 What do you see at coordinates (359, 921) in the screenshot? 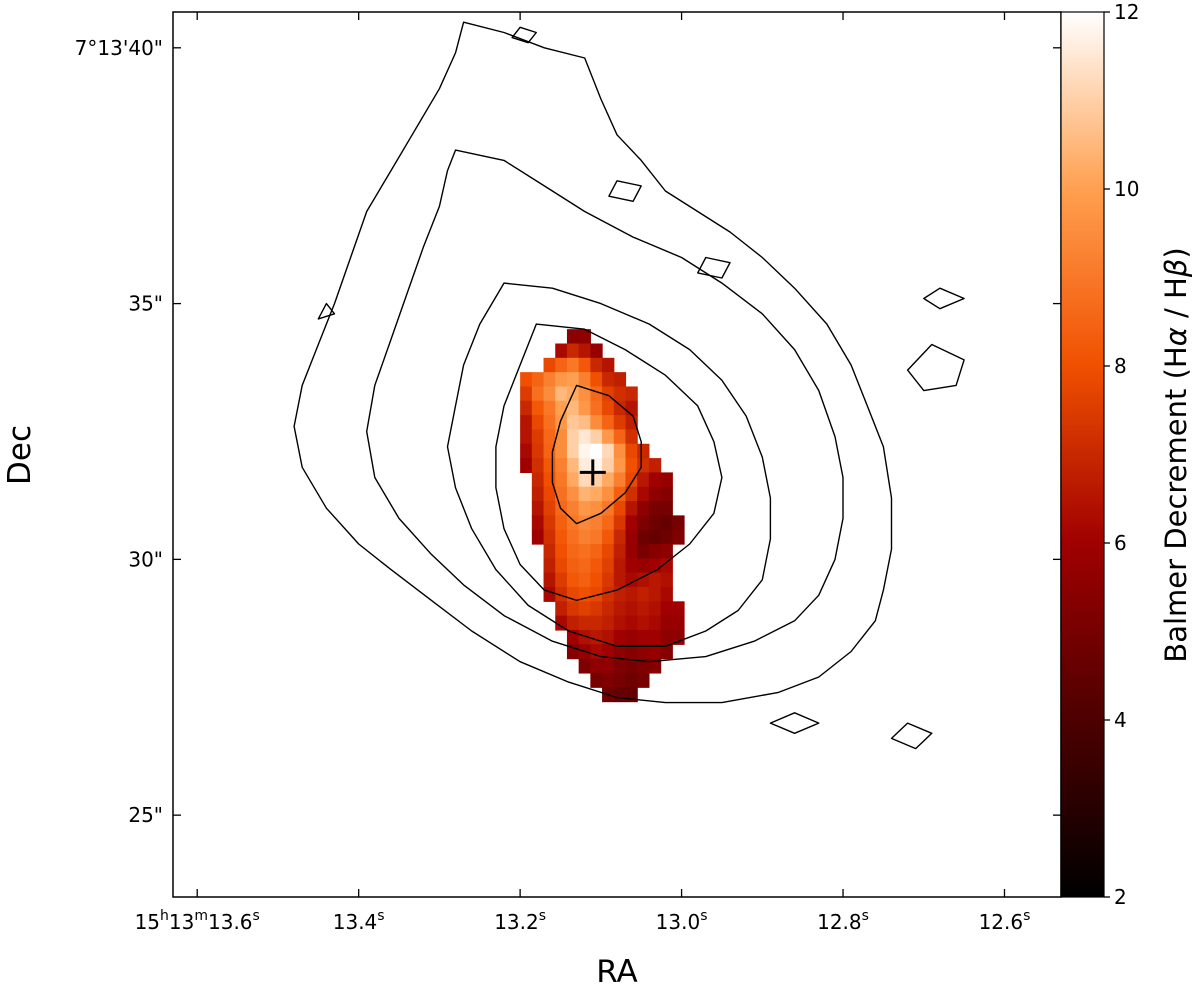
I see `x-tick-label: 13.4s` at bounding box center [359, 921].